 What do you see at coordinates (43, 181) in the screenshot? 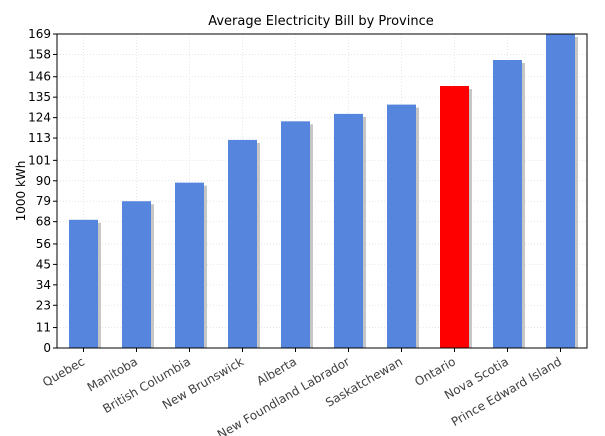
I see `y-tick-label: 90` at bounding box center [43, 181].